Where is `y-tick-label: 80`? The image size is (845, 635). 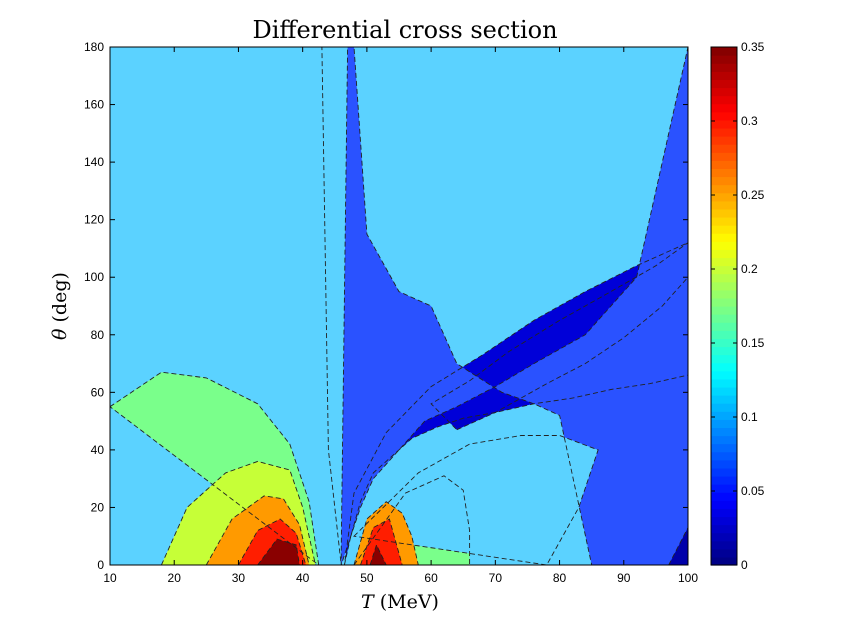 y-tick-label: 80 is located at coordinates (98, 335).